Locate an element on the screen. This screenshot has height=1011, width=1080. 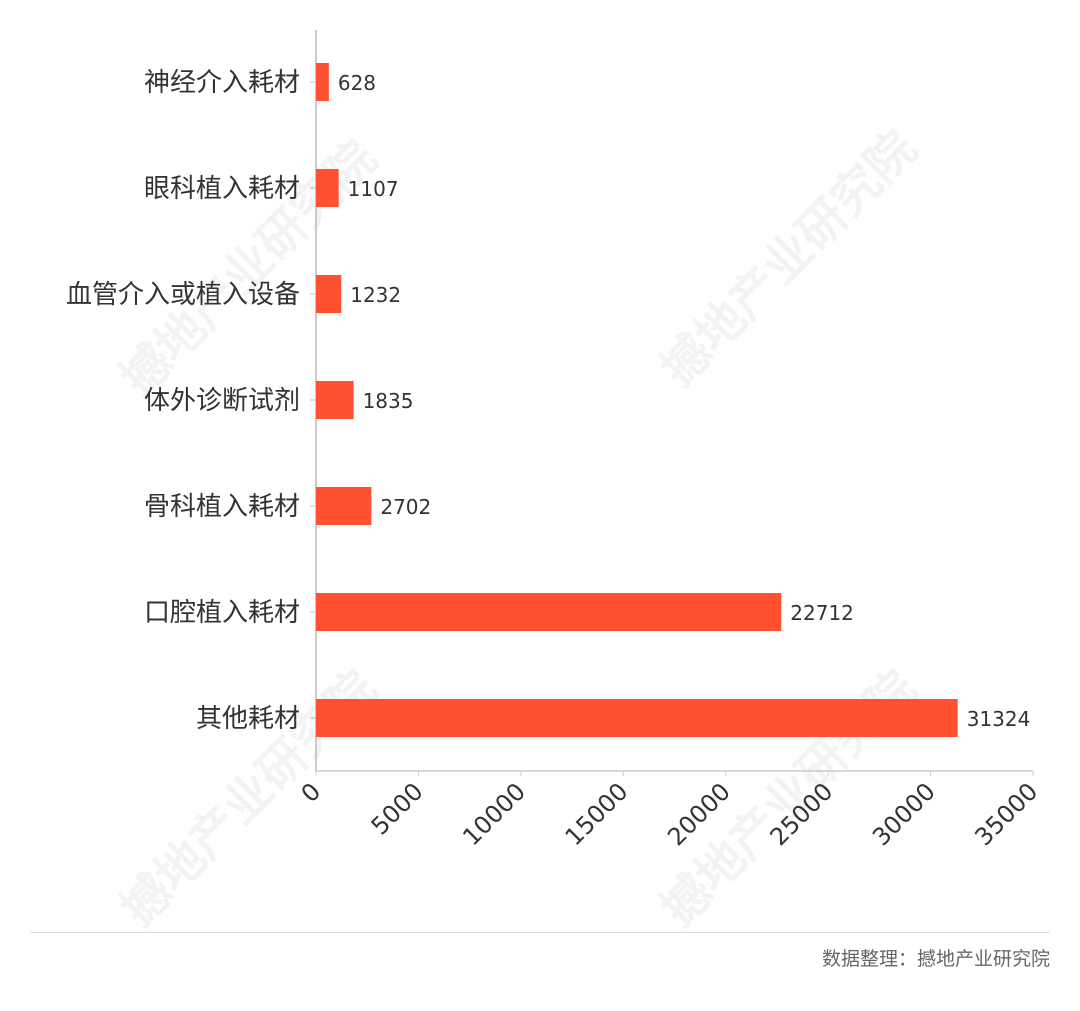
x-tick-label: 5000 is located at coordinates (397, 808).